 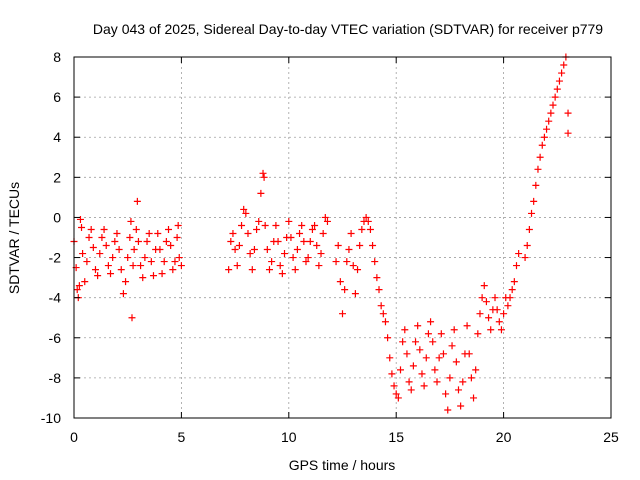 I want to click on x-tick-label: 25, so click(x=611, y=437).